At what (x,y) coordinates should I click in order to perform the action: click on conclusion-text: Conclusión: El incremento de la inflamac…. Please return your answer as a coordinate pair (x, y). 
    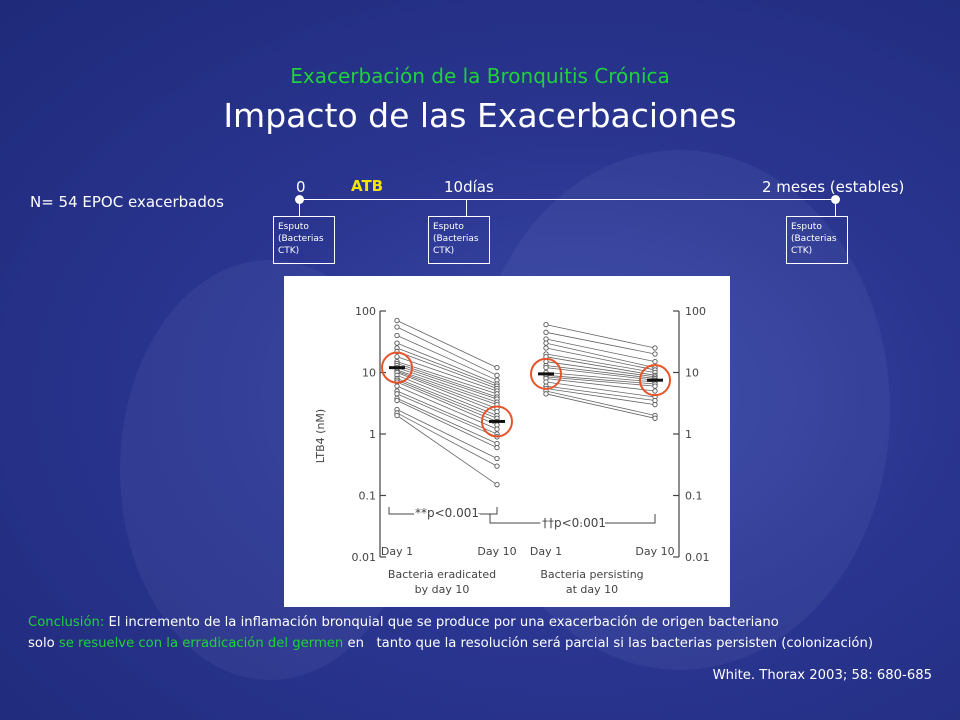
    Looking at the image, I should click on (488, 633).